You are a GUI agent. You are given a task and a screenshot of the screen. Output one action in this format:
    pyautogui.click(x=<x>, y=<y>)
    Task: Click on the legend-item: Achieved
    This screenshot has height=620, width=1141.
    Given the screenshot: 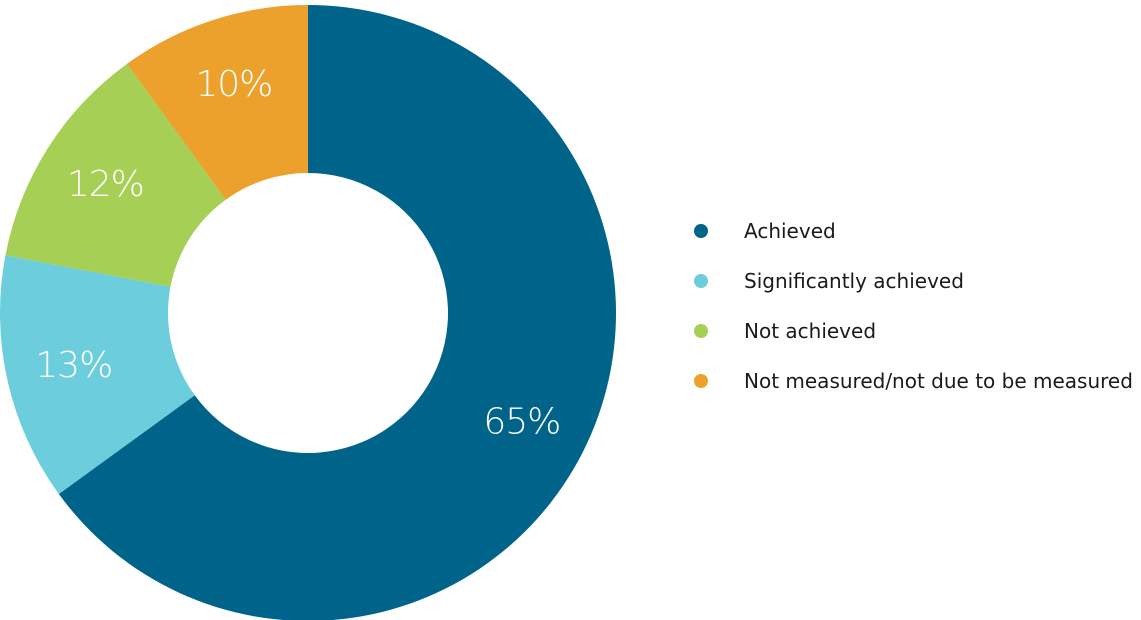 What is the action you would take?
    pyautogui.click(x=913, y=231)
    